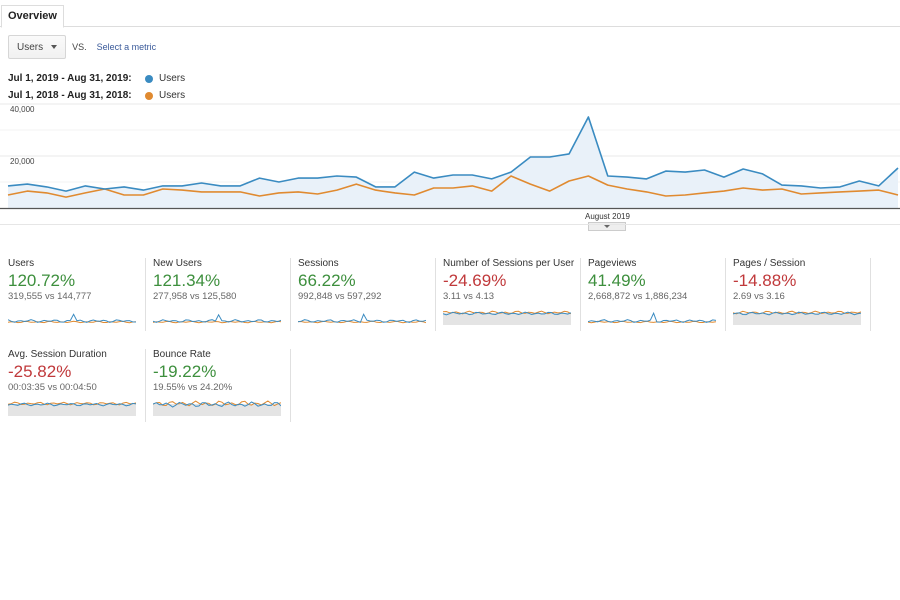 The image size is (900, 600). Describe the element at coordinates (193, 387) in the screenshot. I see `scorecard-comparison: 19.55% vs 24.20%` at that location.